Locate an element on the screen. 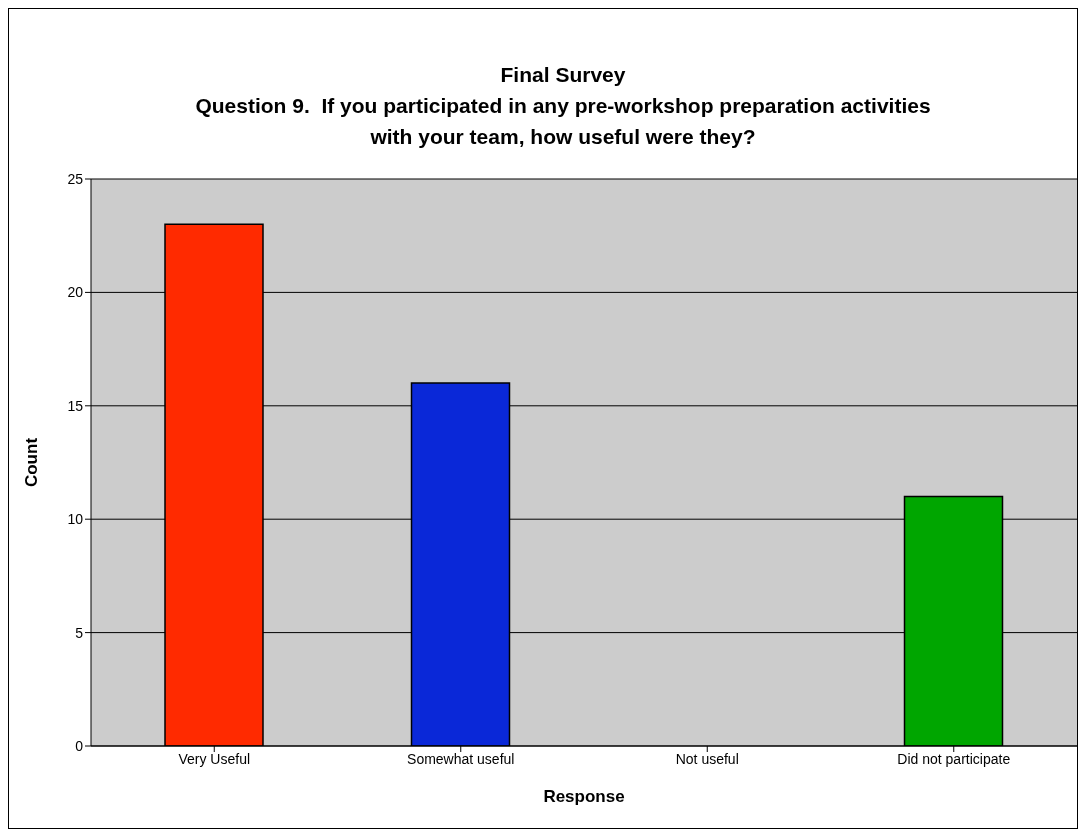 This screenshot has height=829, width=1078. y-tick-label: 15 is located at coordinates (75, 405).